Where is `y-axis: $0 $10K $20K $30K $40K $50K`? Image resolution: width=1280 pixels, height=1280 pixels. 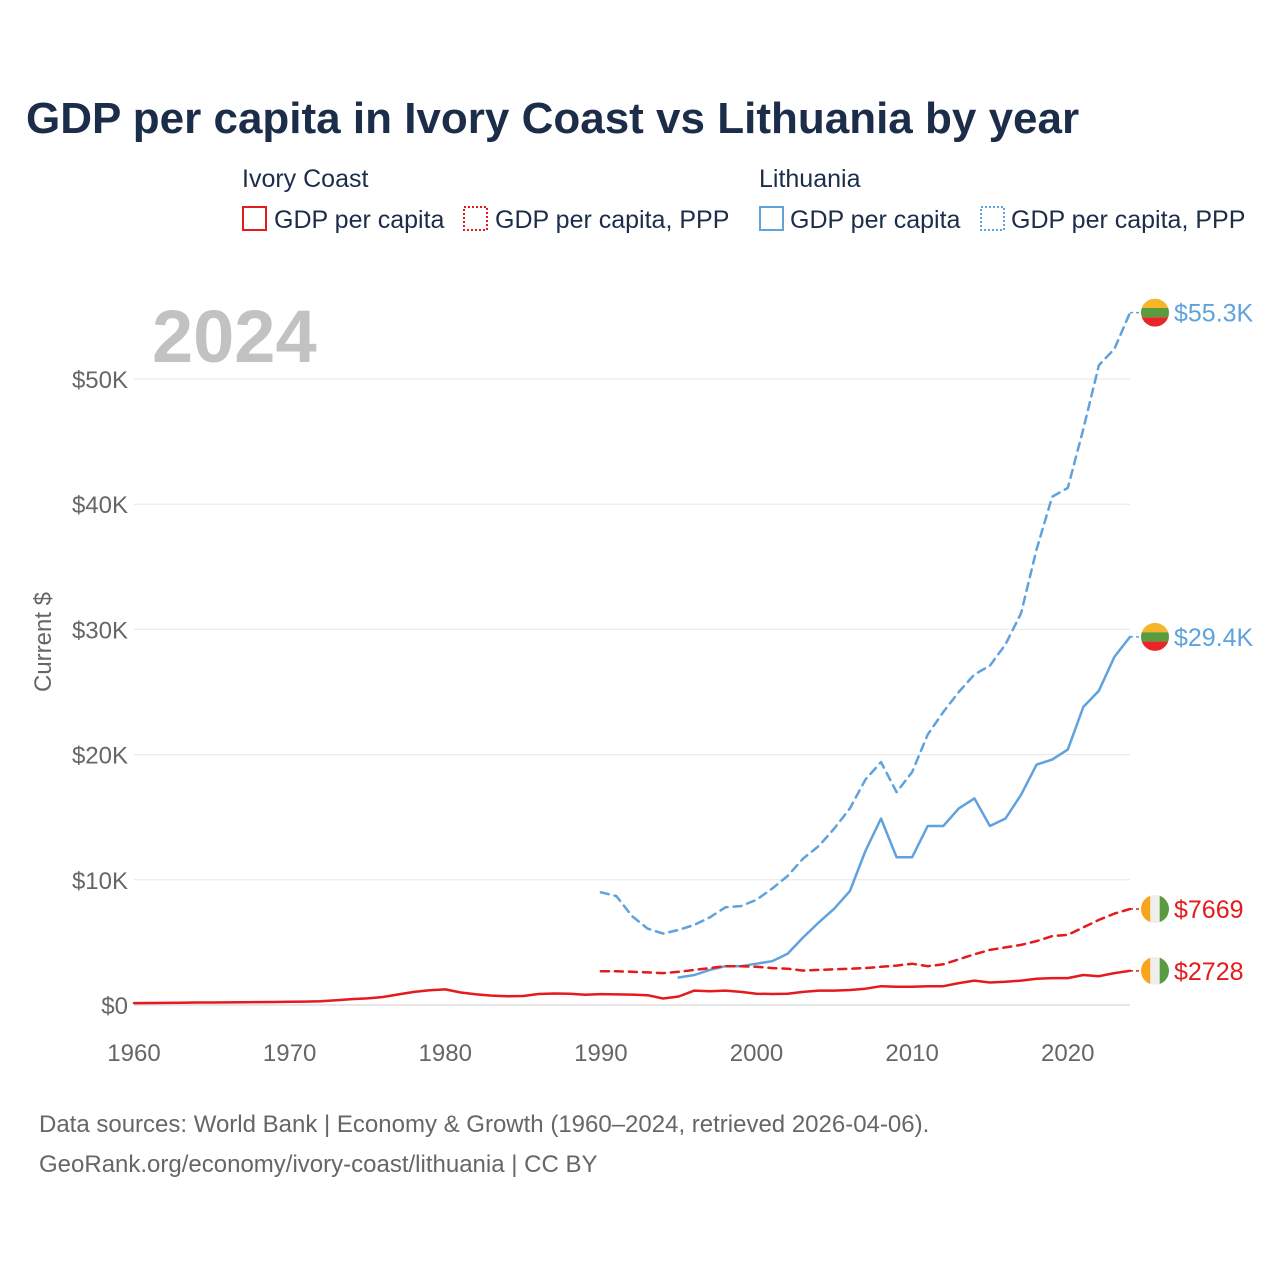
y-axis: $0 $10K $20K $30K $40K $50K is located at coordinates (100, 693).